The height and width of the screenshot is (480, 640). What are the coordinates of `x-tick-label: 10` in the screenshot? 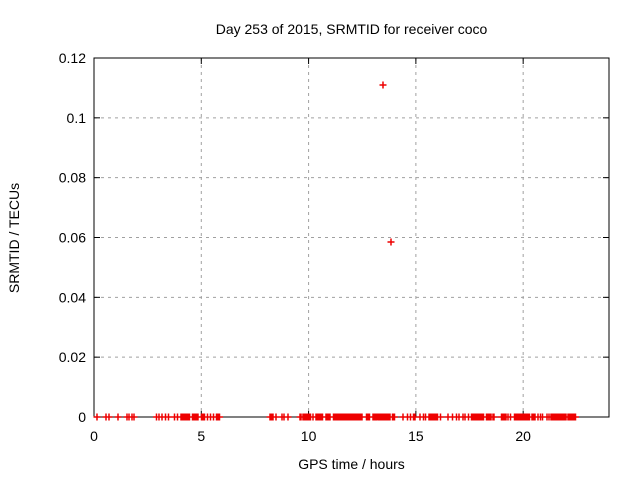 It's located at (309, 436).